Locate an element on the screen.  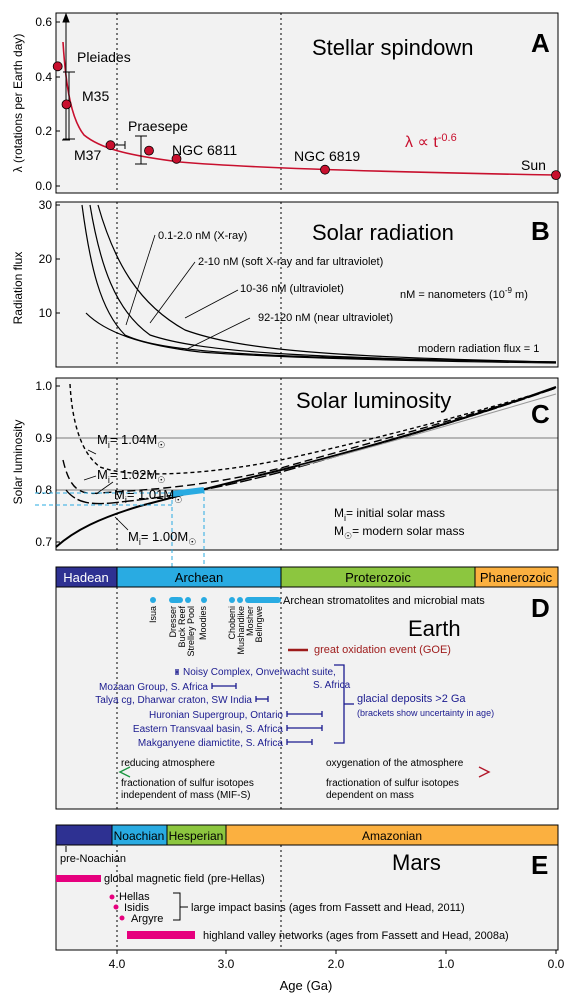
panel-b-yticks: 30 20 10 is located at coordinates (49, 259).